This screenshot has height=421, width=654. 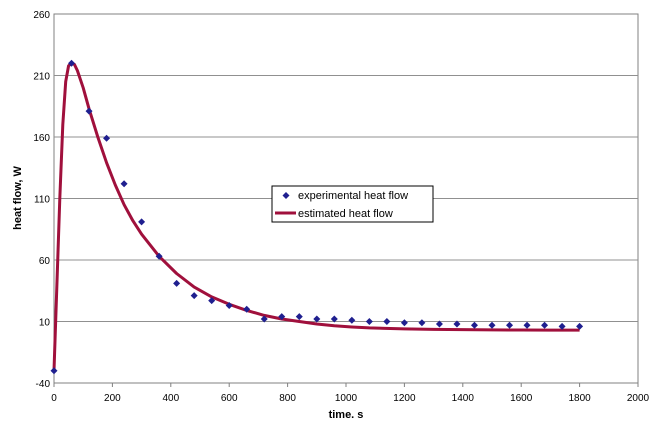 What do you see at coordinates (41, 15) in the screenshot?
I see `y-tick-label: 260` at bounding box center [41, 15].